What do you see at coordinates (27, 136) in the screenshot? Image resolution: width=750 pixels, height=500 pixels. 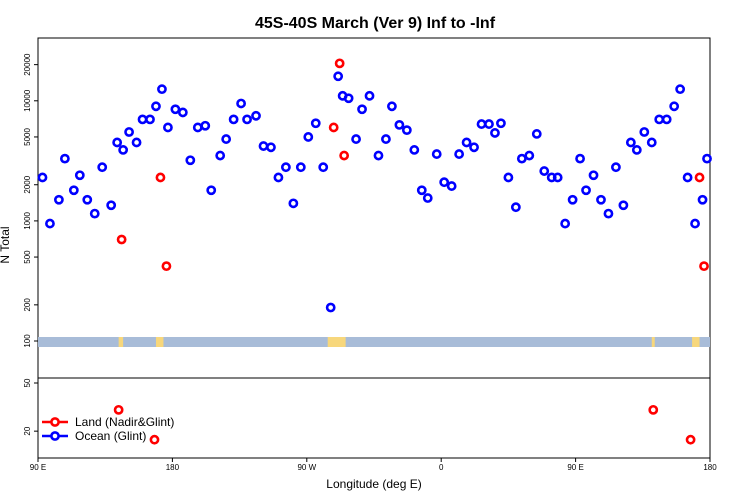 I see `y-tick-label: 5000` at bounding box center [27, 136].